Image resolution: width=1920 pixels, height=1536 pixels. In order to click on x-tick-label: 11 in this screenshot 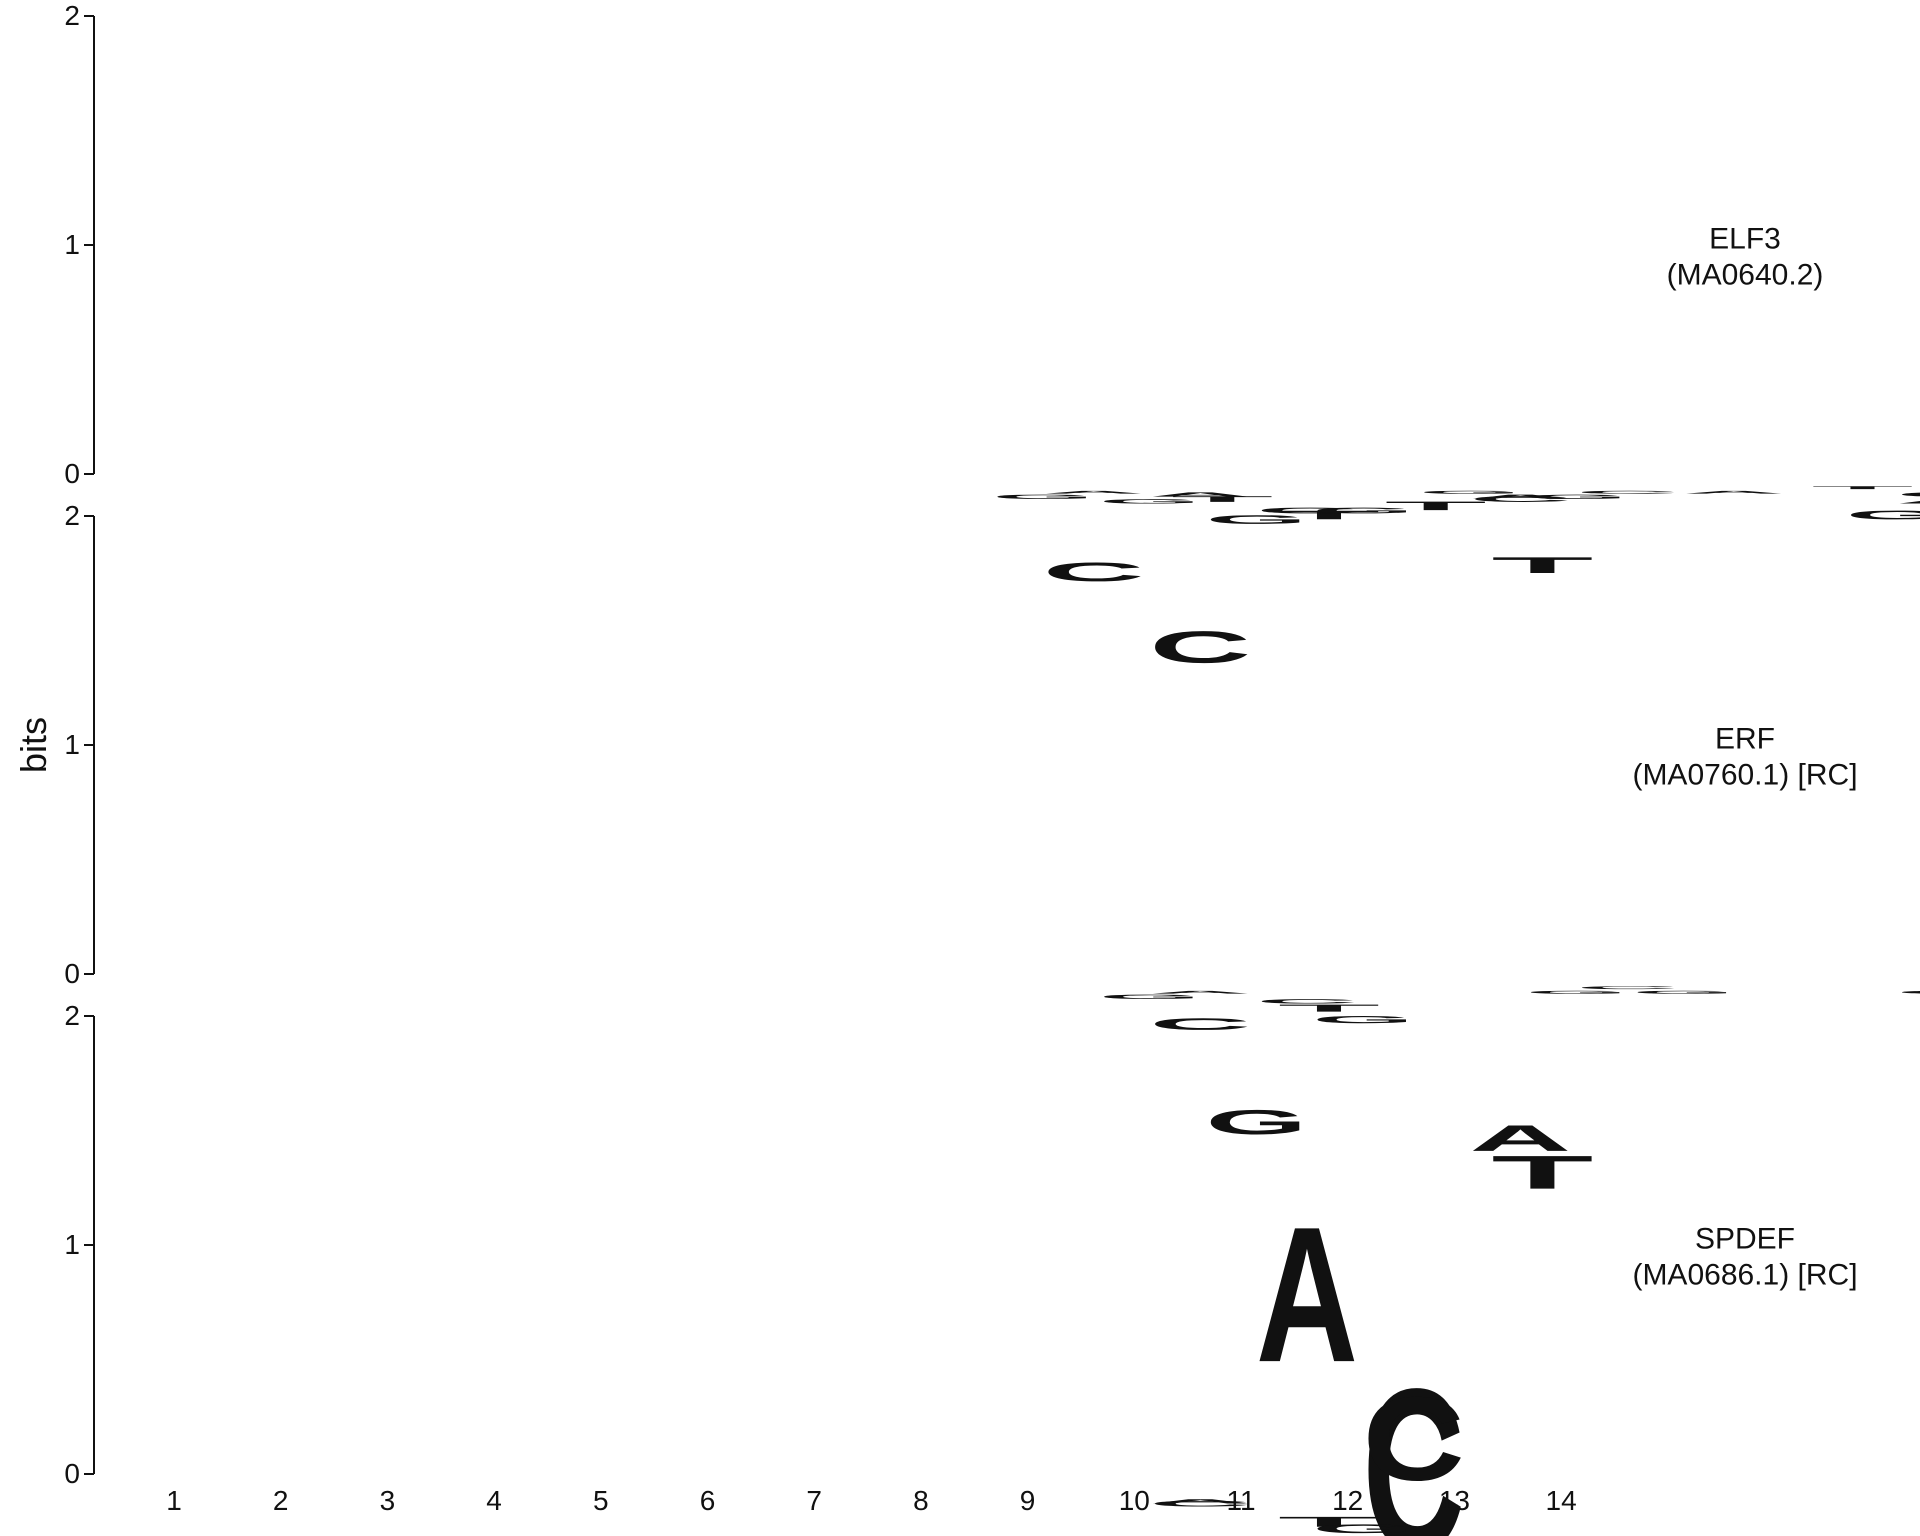, I will do `click(1240, 1500)`.